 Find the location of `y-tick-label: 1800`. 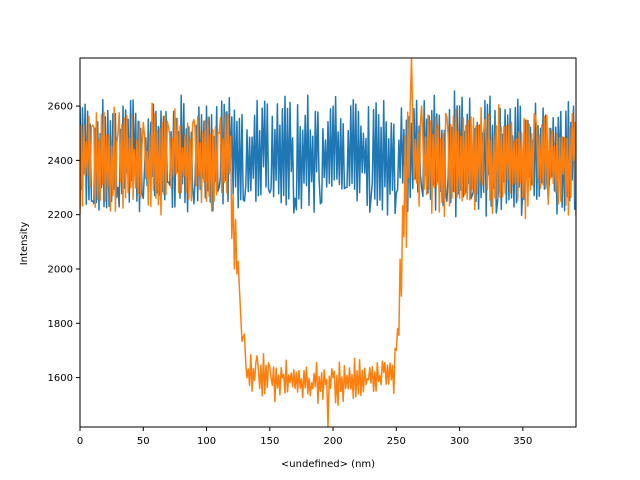

y-tick-label: 1800 is located at coordinates (60, 324).